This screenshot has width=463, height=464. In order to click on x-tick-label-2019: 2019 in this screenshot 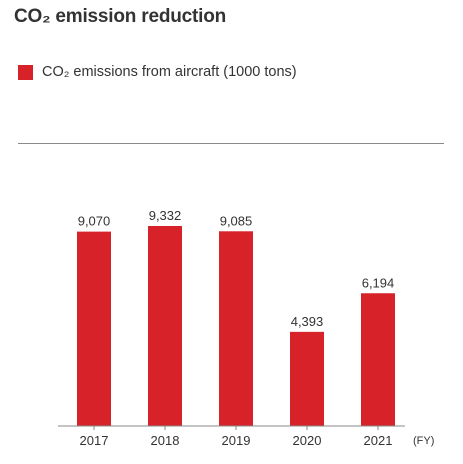, I will do `click(236, 440)`.